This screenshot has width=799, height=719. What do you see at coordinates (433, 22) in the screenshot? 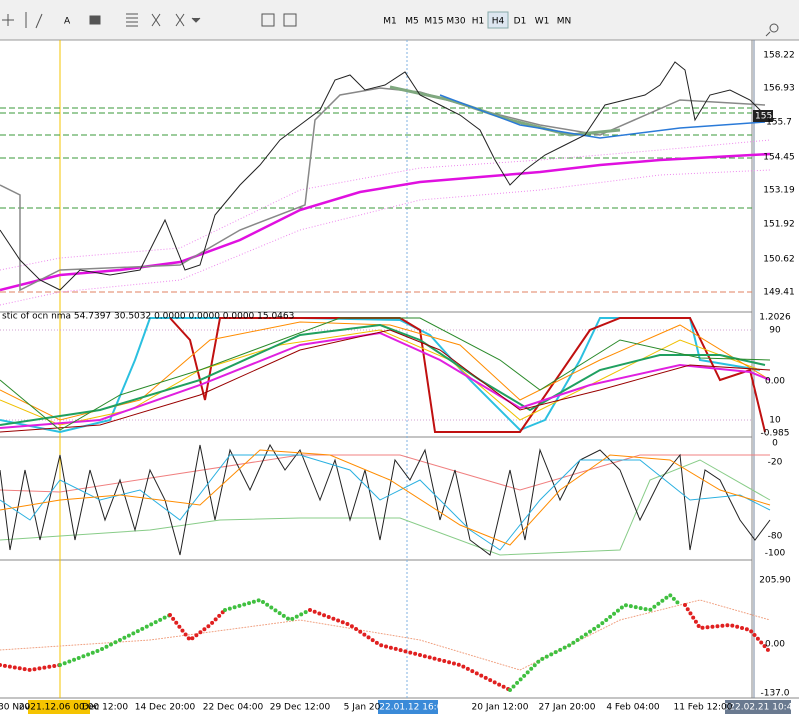
I see `timeframe-button: M15` at bounding box center [433, 22].